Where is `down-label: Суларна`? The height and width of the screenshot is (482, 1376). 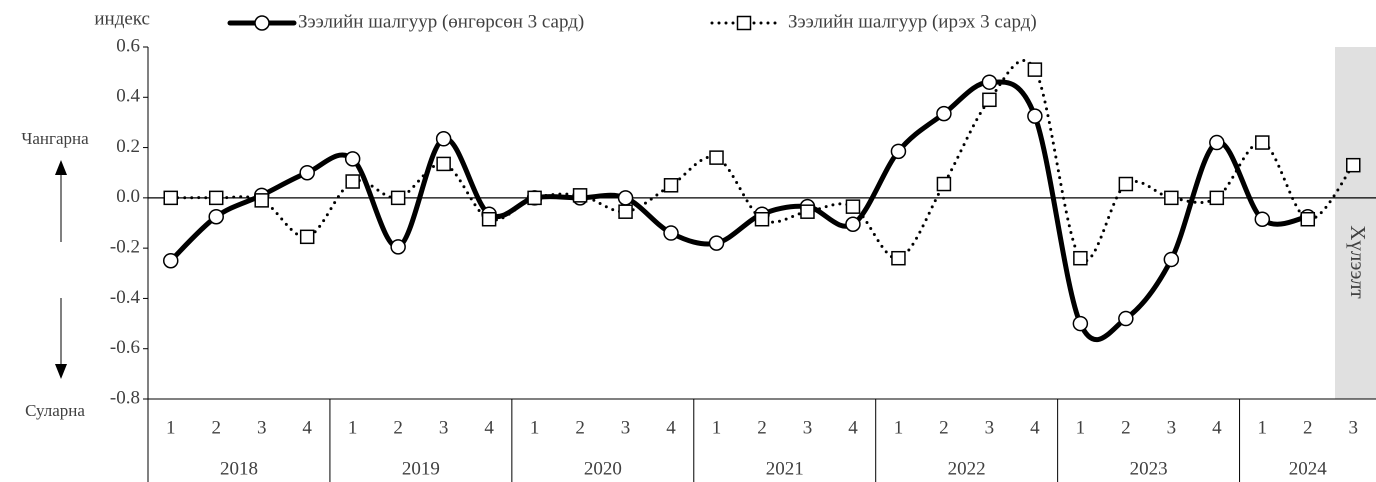
down-label: Суларна is located at coordinates (55, 410).